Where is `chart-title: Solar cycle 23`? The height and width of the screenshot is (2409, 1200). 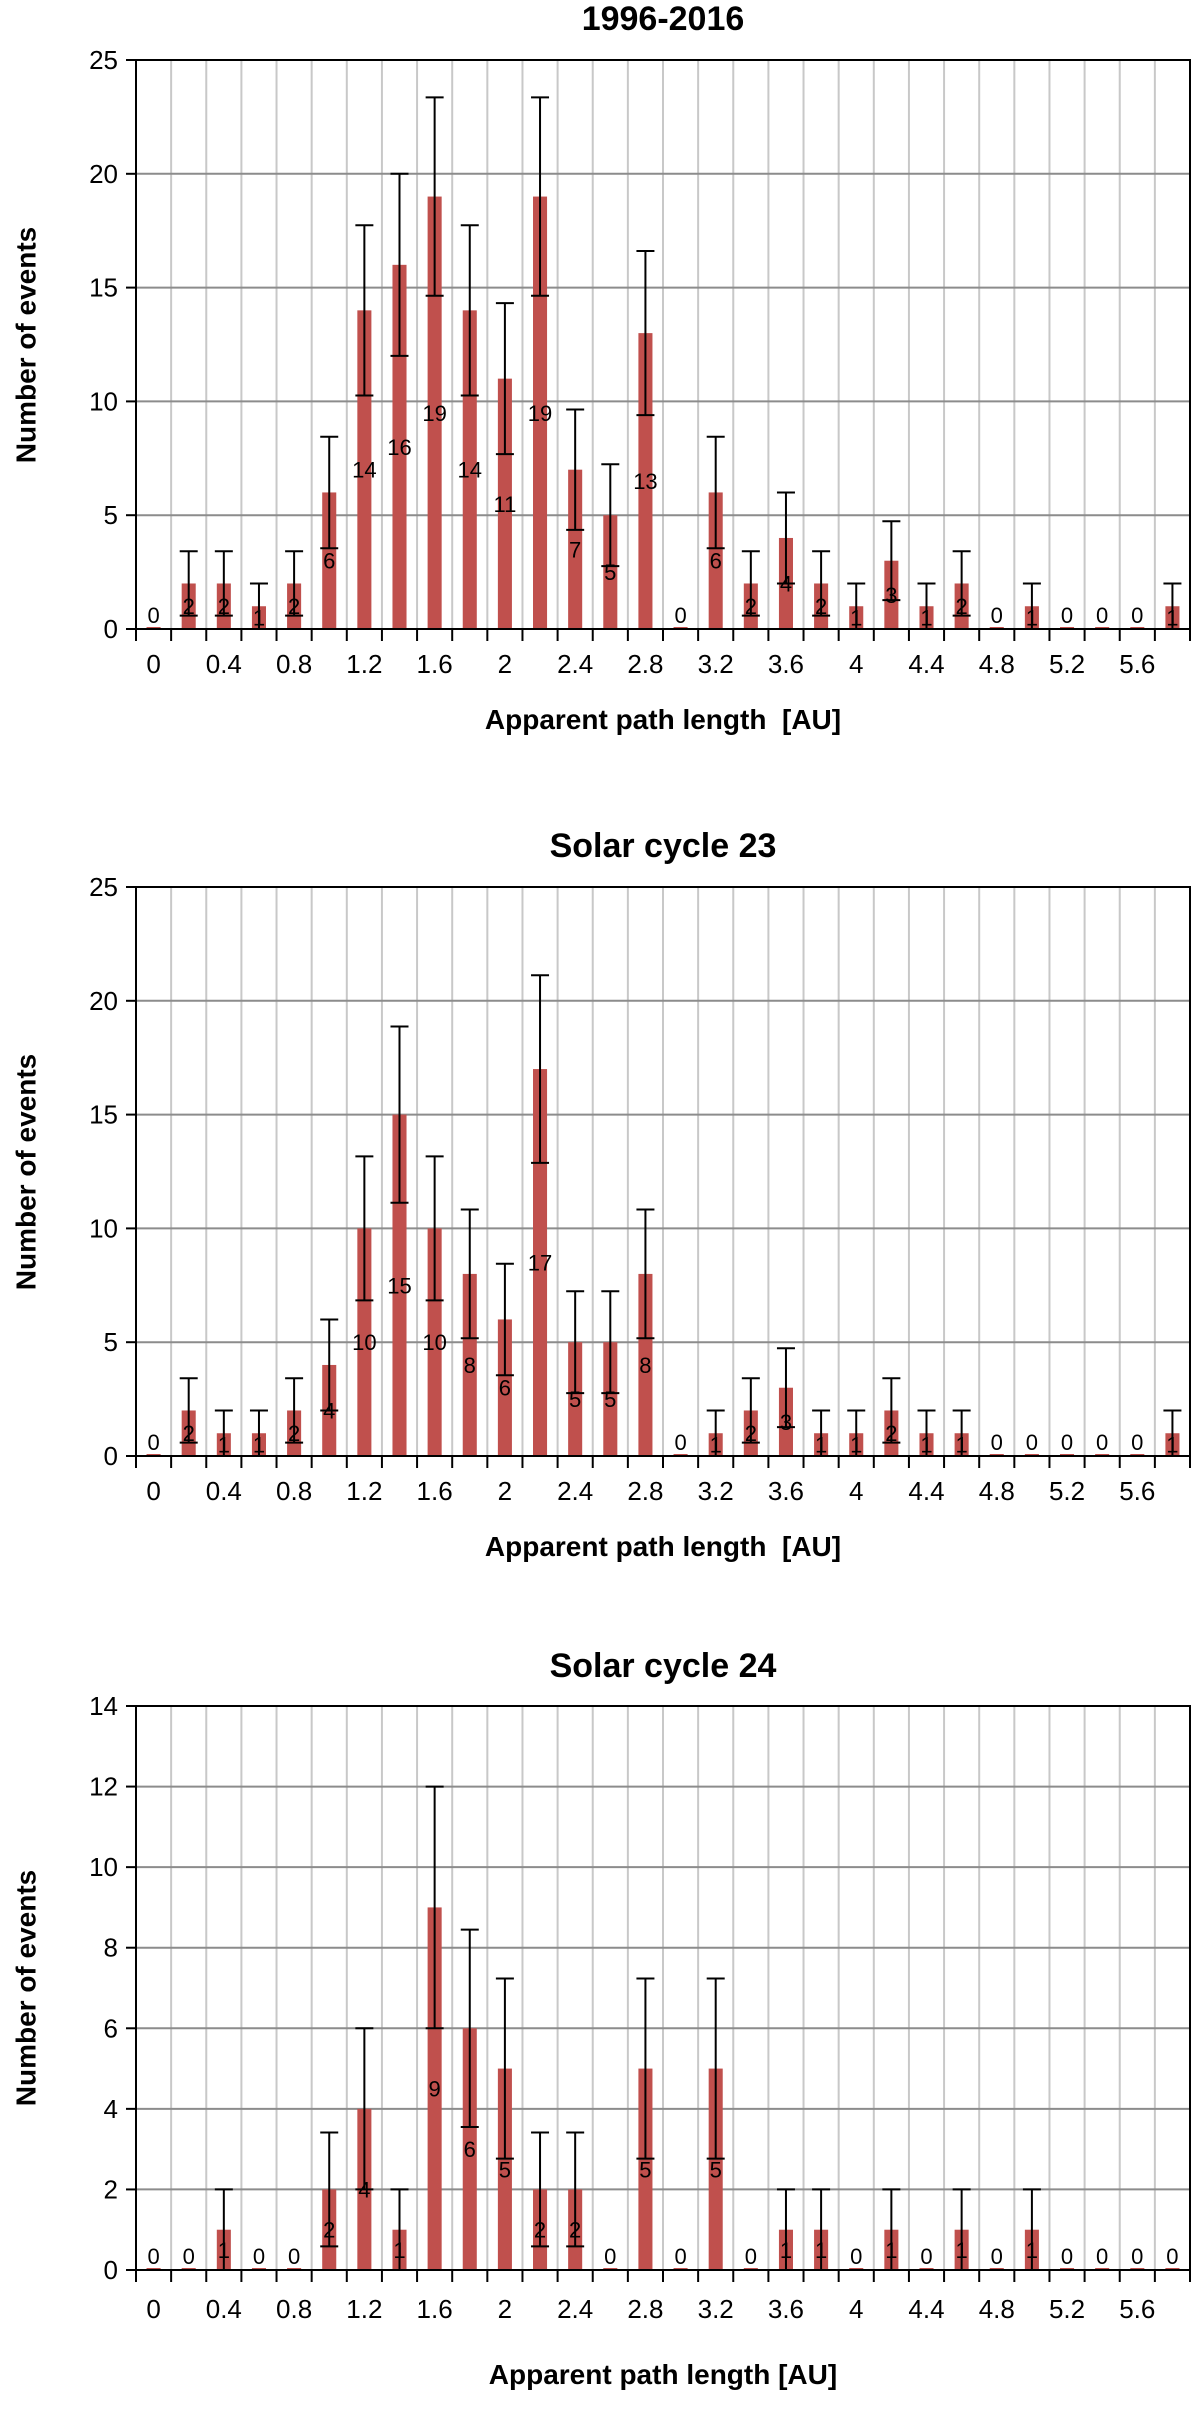
chart-title: Solar cycle 23 is located at coordinates (663, 846).